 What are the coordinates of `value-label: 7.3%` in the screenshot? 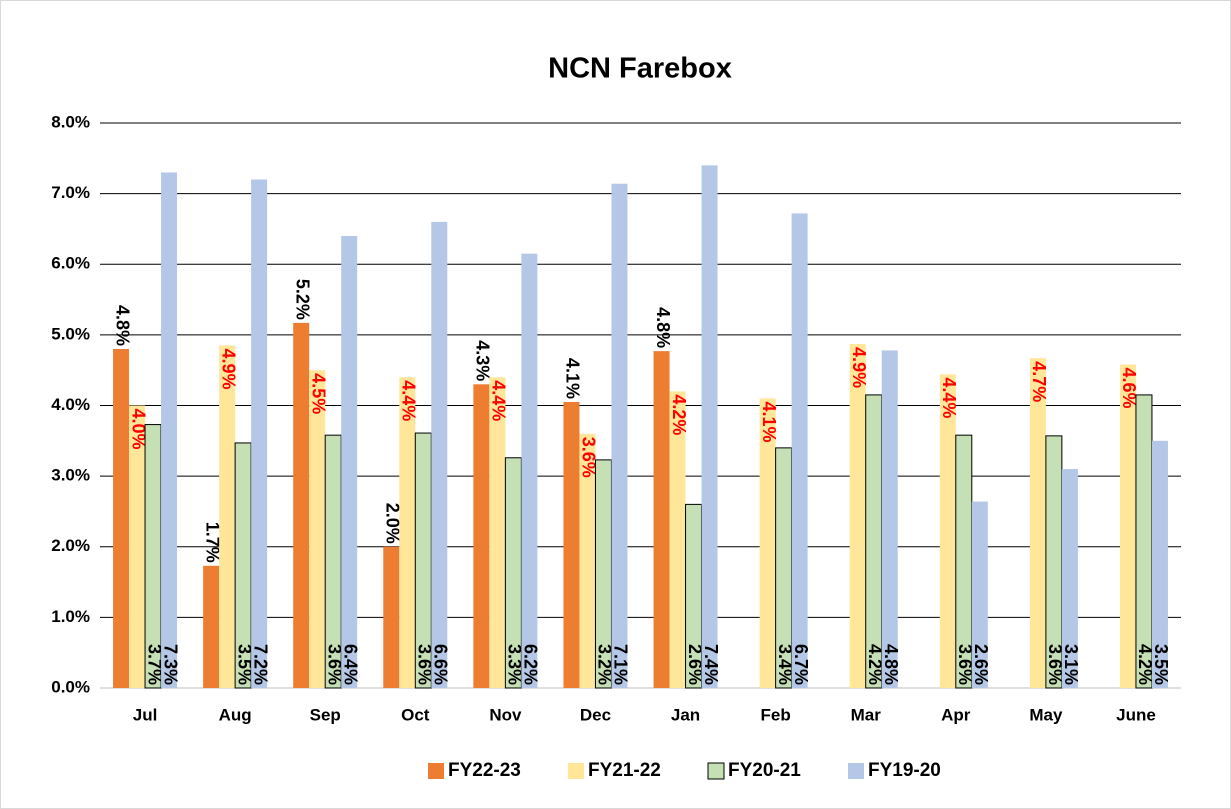 It's located at (170, 664).